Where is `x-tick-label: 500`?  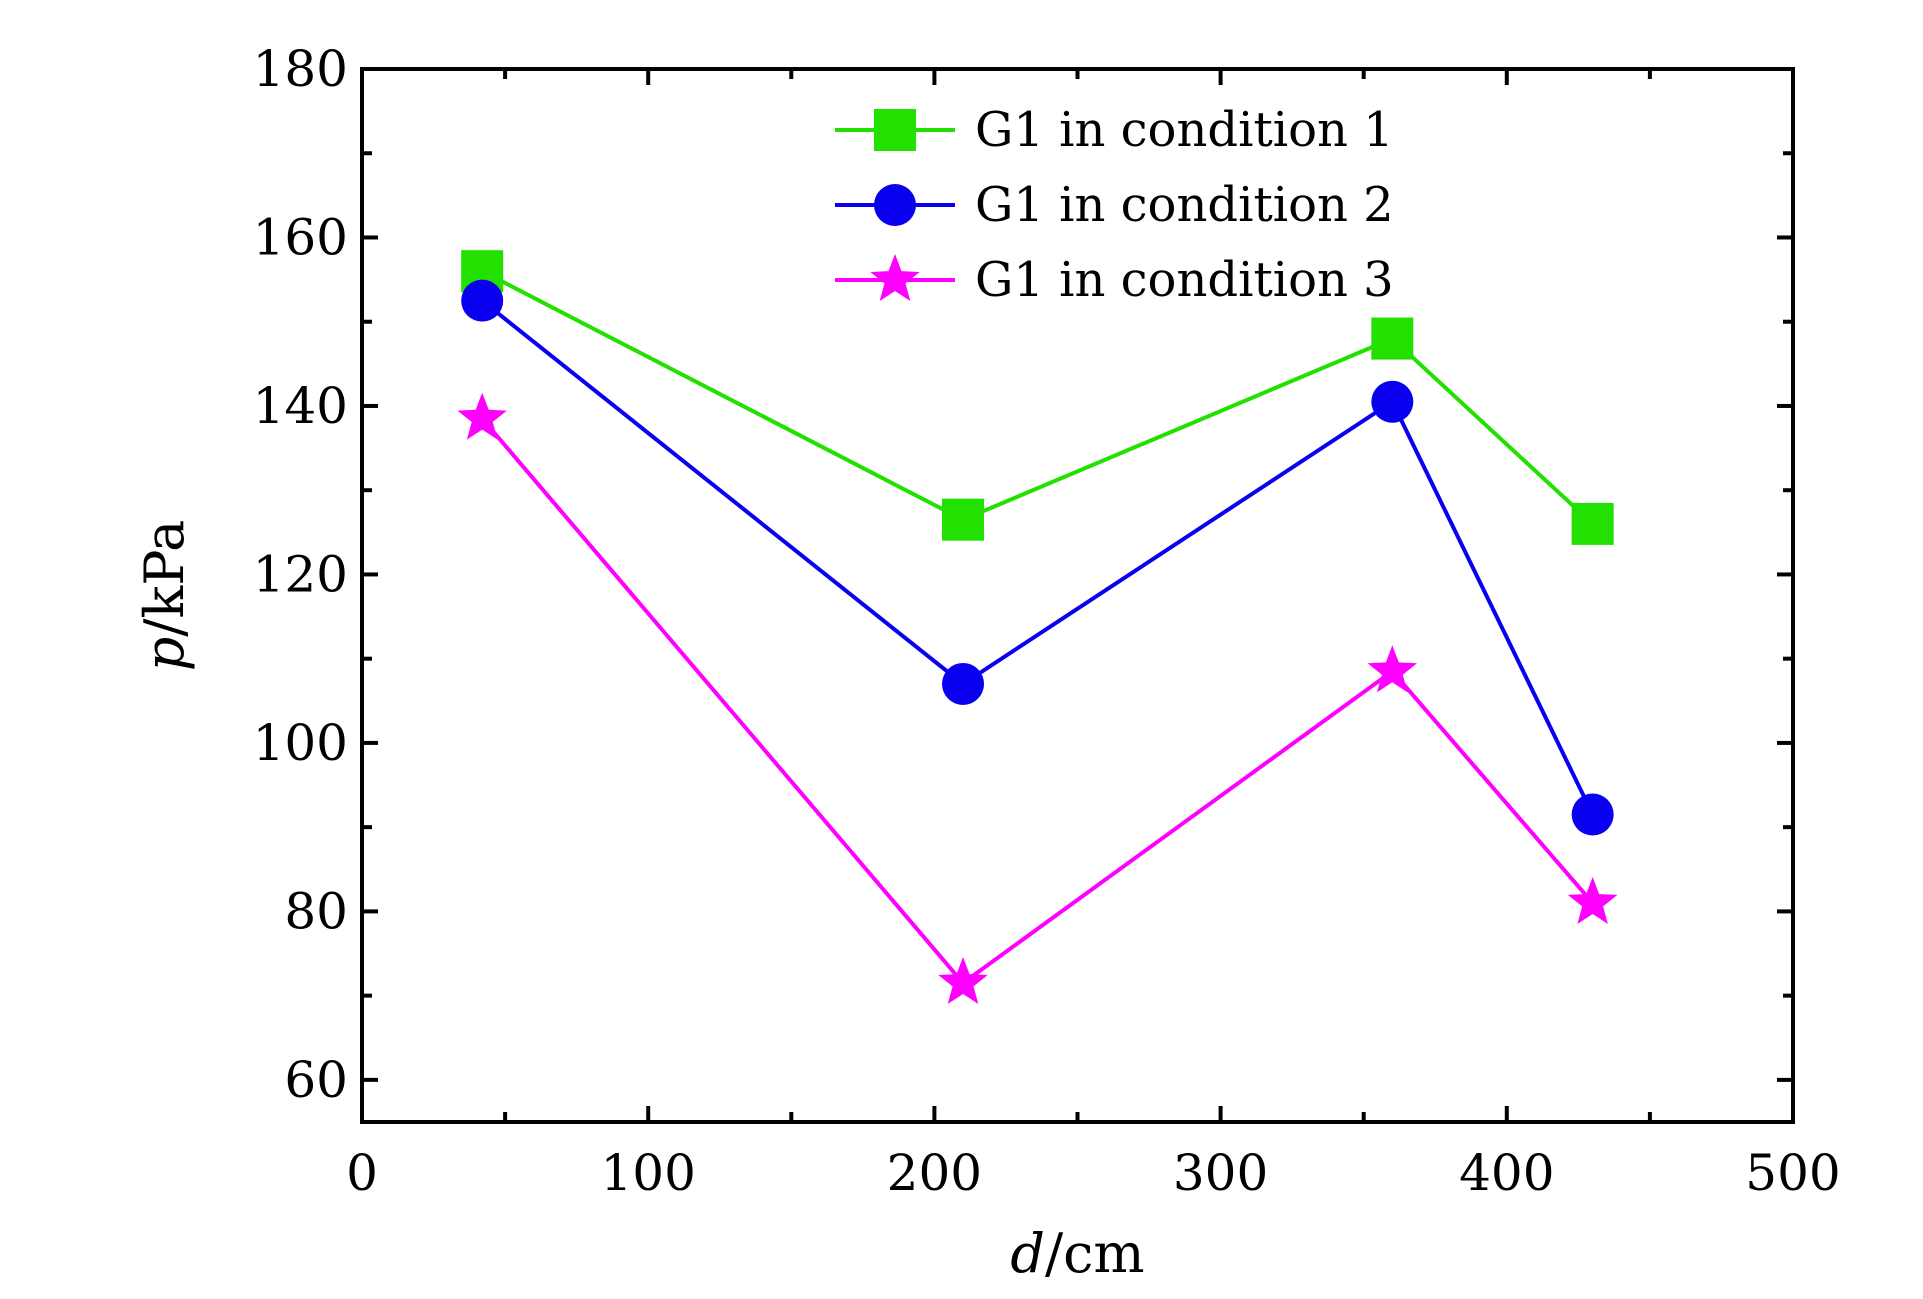
x-tick-label: 500 is located at coordinates (1792, 1173).